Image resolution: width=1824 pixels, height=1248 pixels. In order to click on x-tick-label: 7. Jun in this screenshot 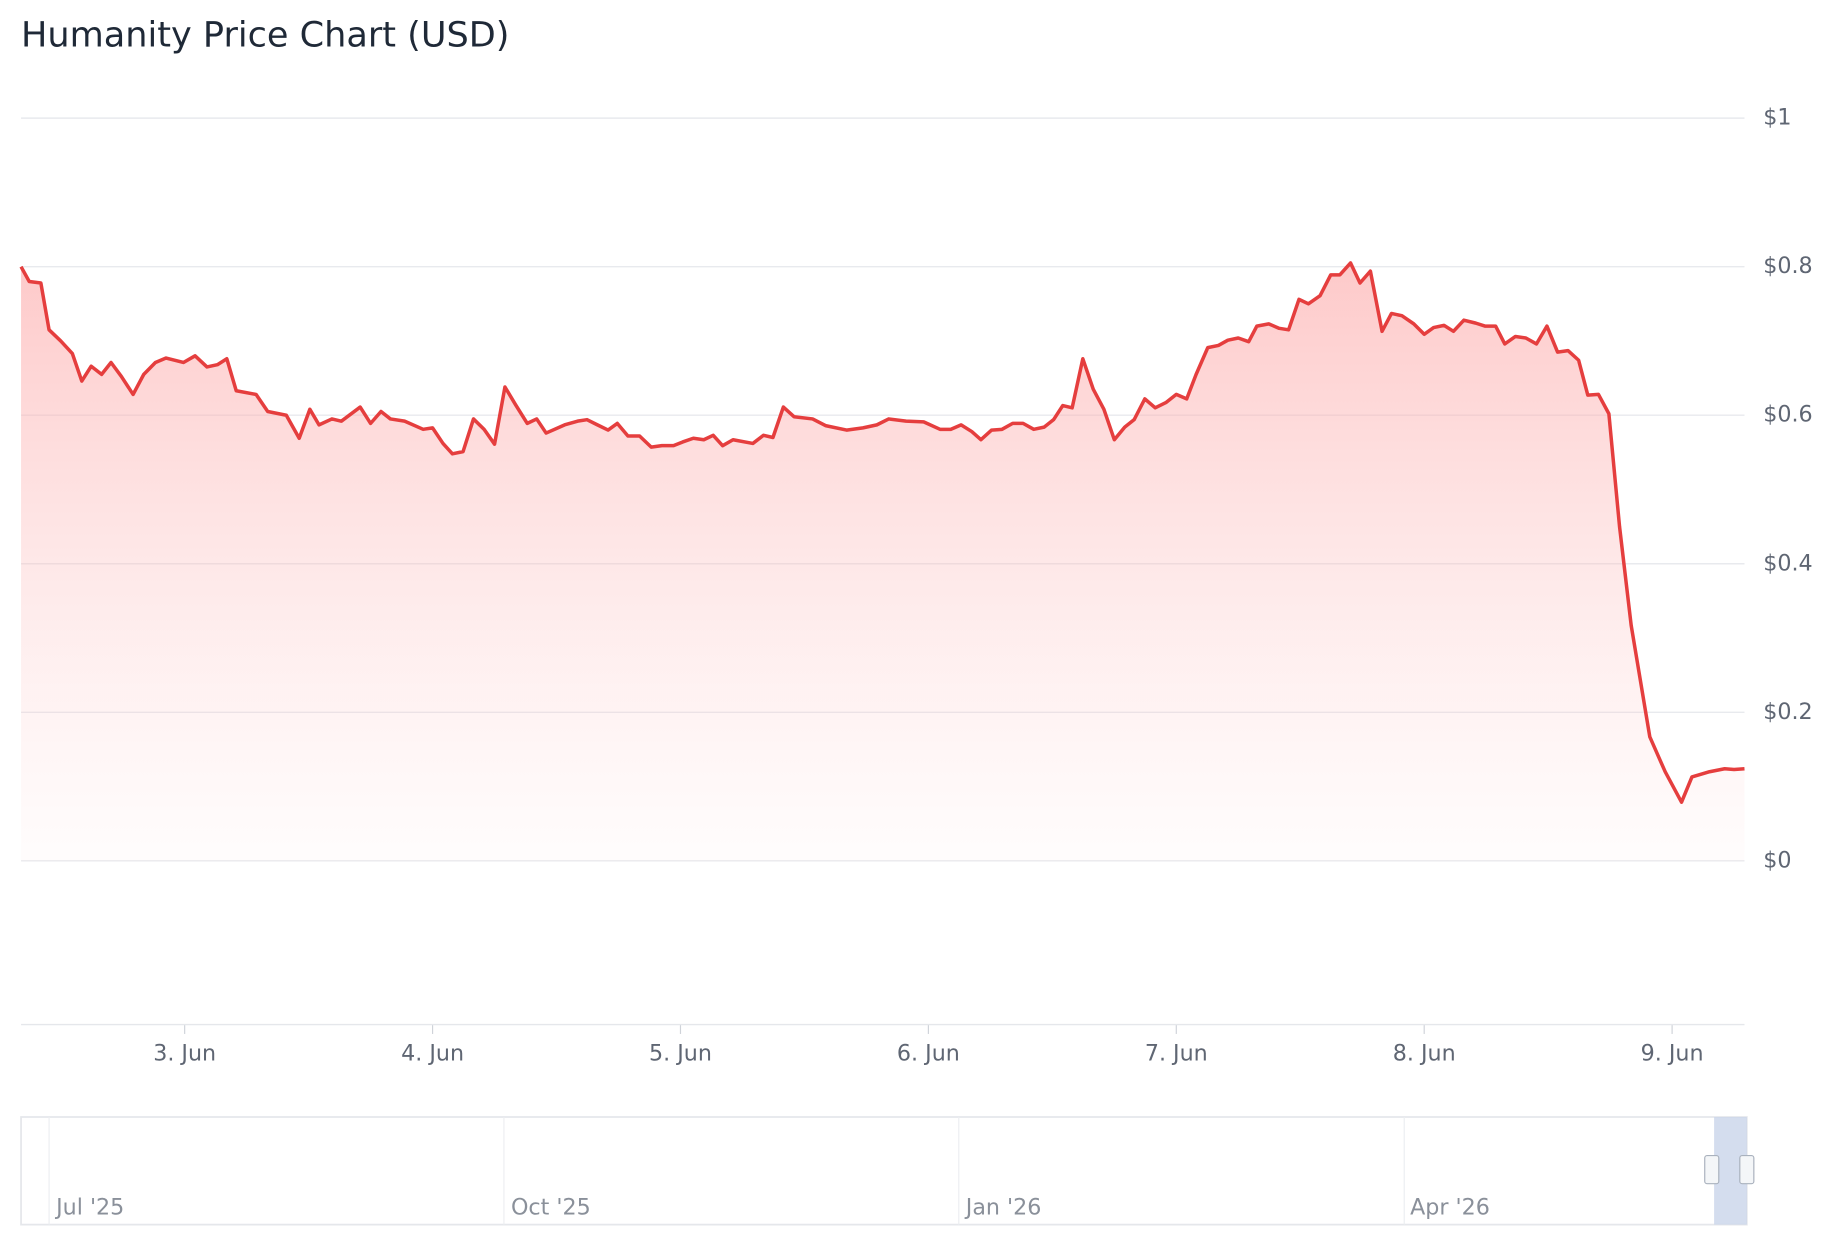, I will do `click(1176, 1053)`.